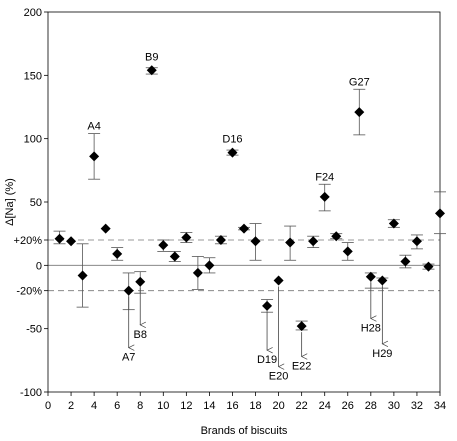 The height and width of the screenshot is (441, 457). Describe the element at coordinates (163, 406) in the screenshot. I see `x-tick-label: 10` at that location.